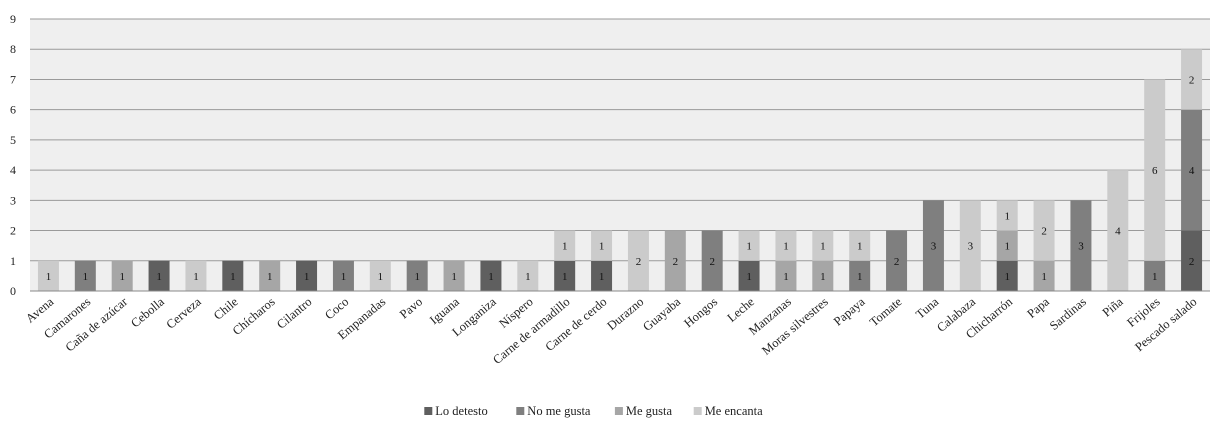 The width and height of the screenshot is (1211, 423). Describe the element at coordinates (625, 314) in the screenshot. I see `x-category-label: Durazno` at that location.